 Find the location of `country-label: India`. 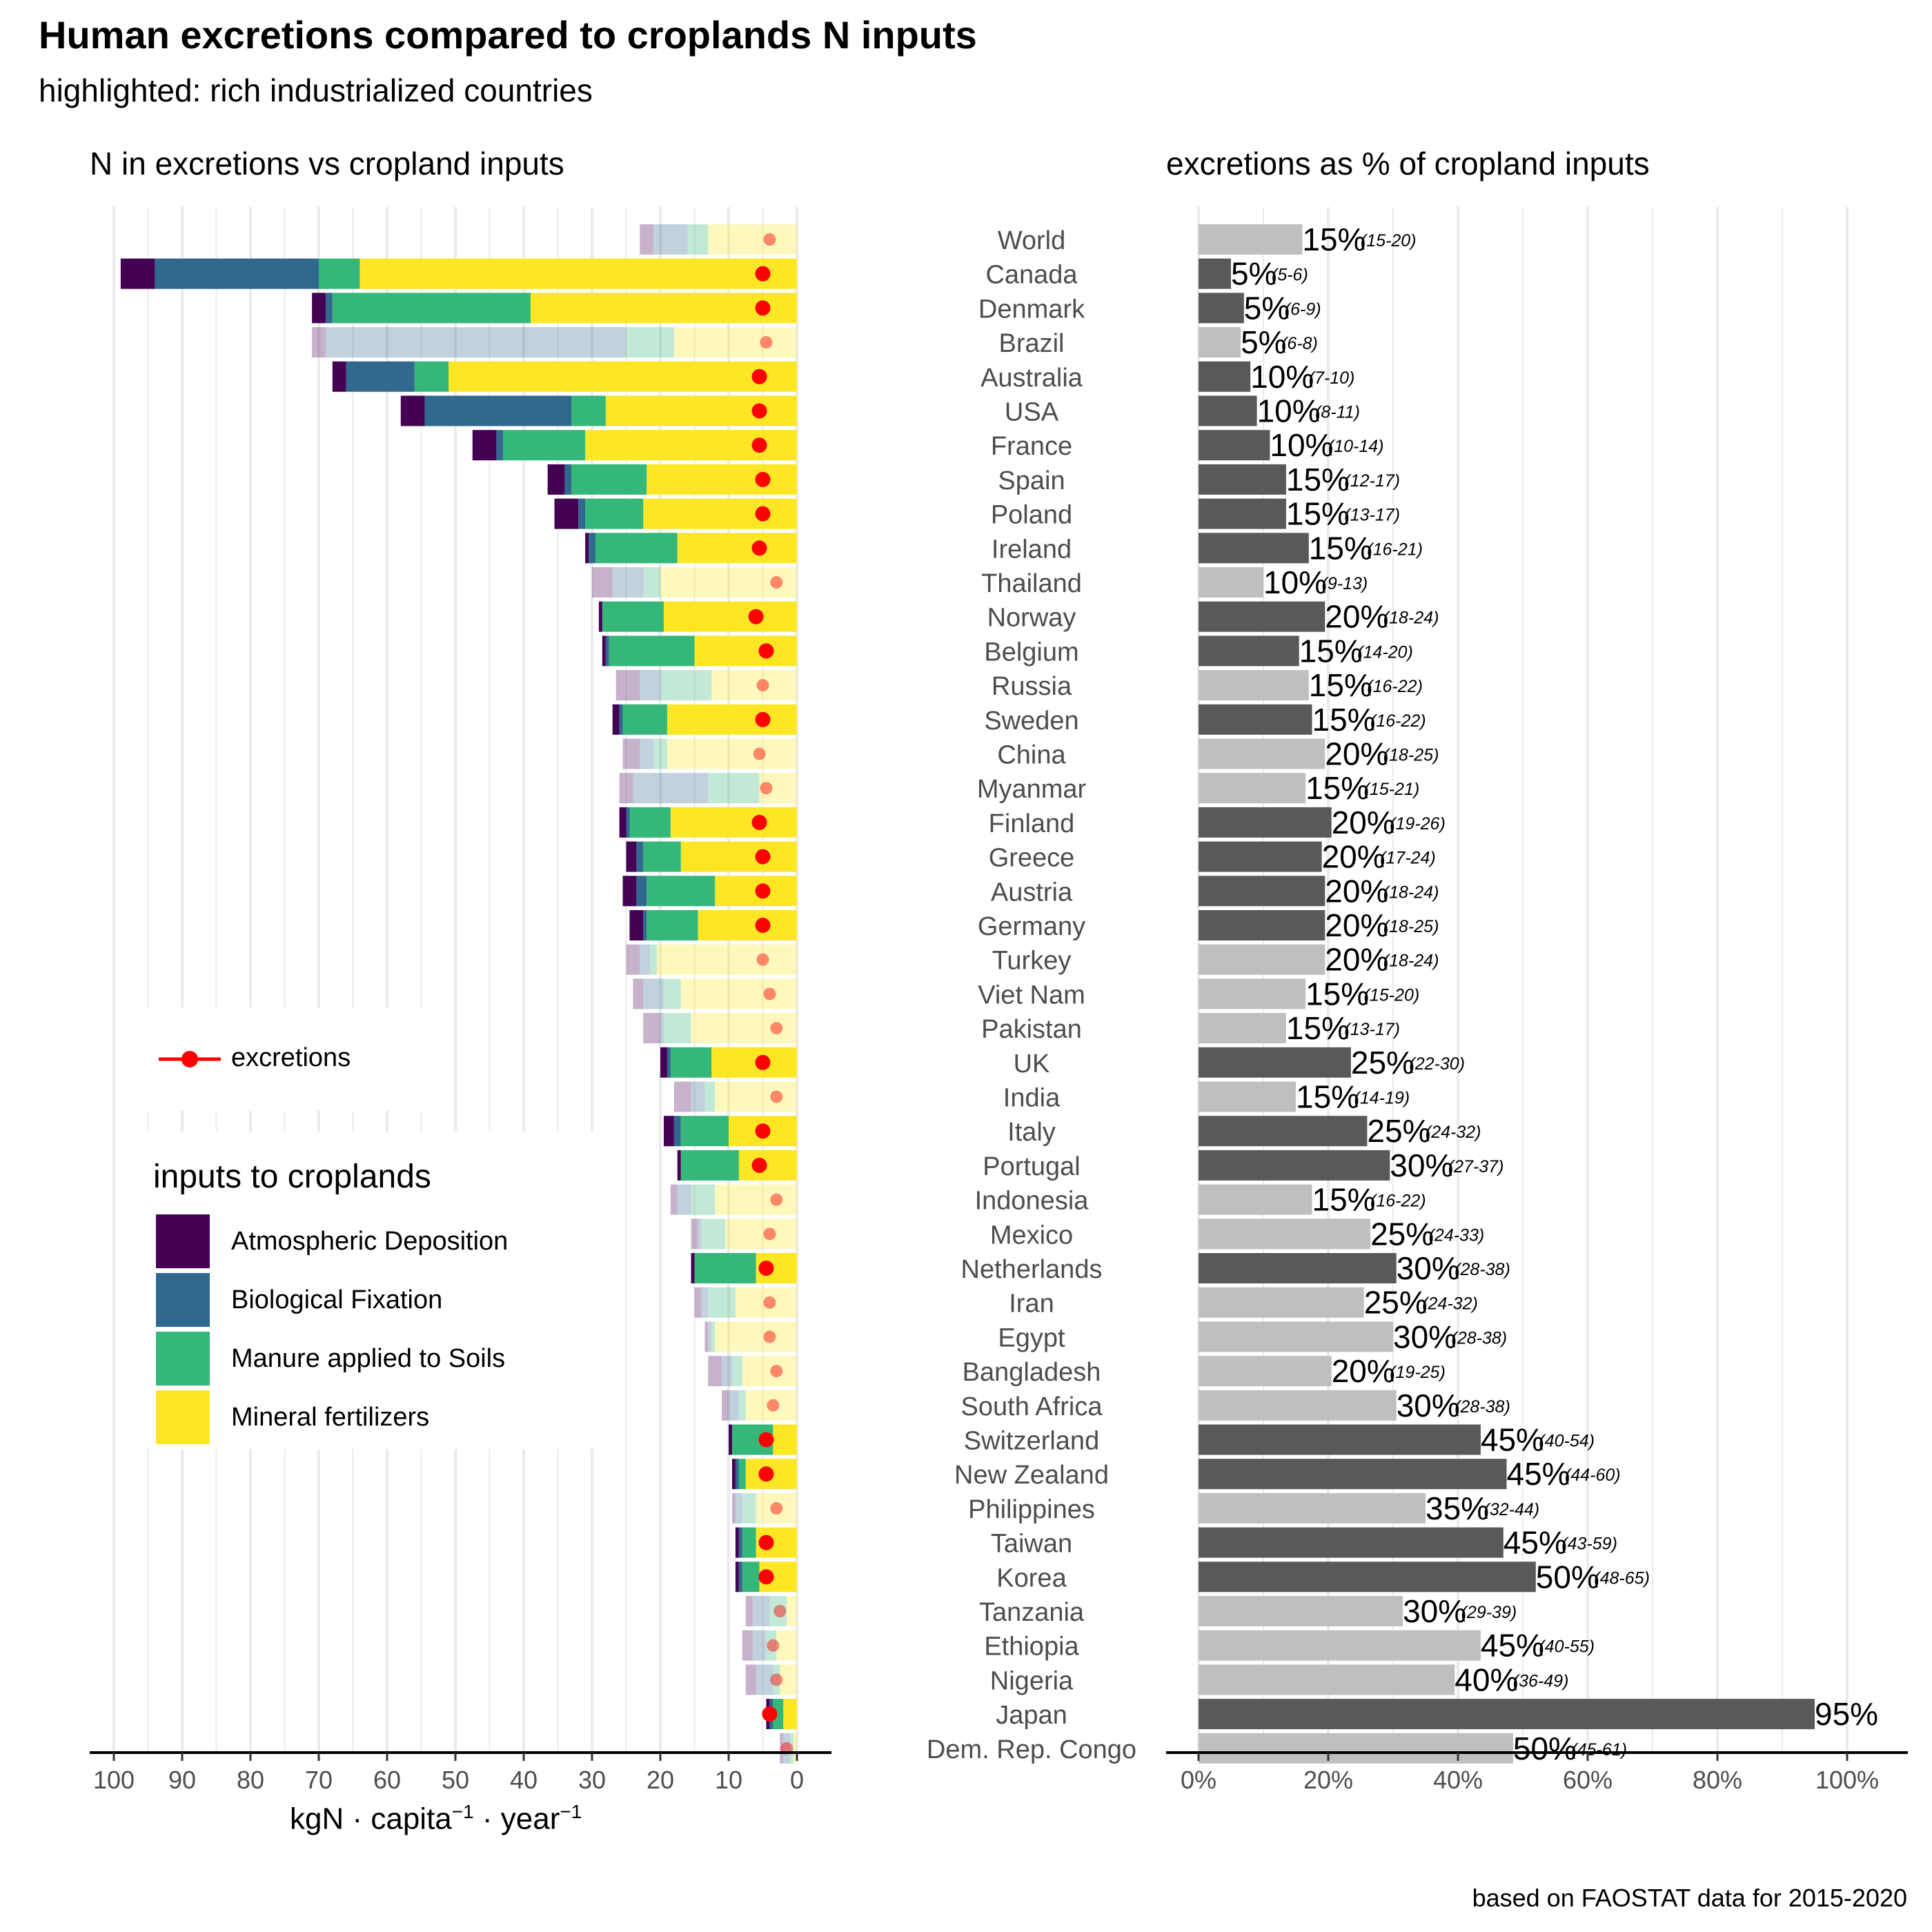

country-label: India is located at coordinates (1032, 1098).